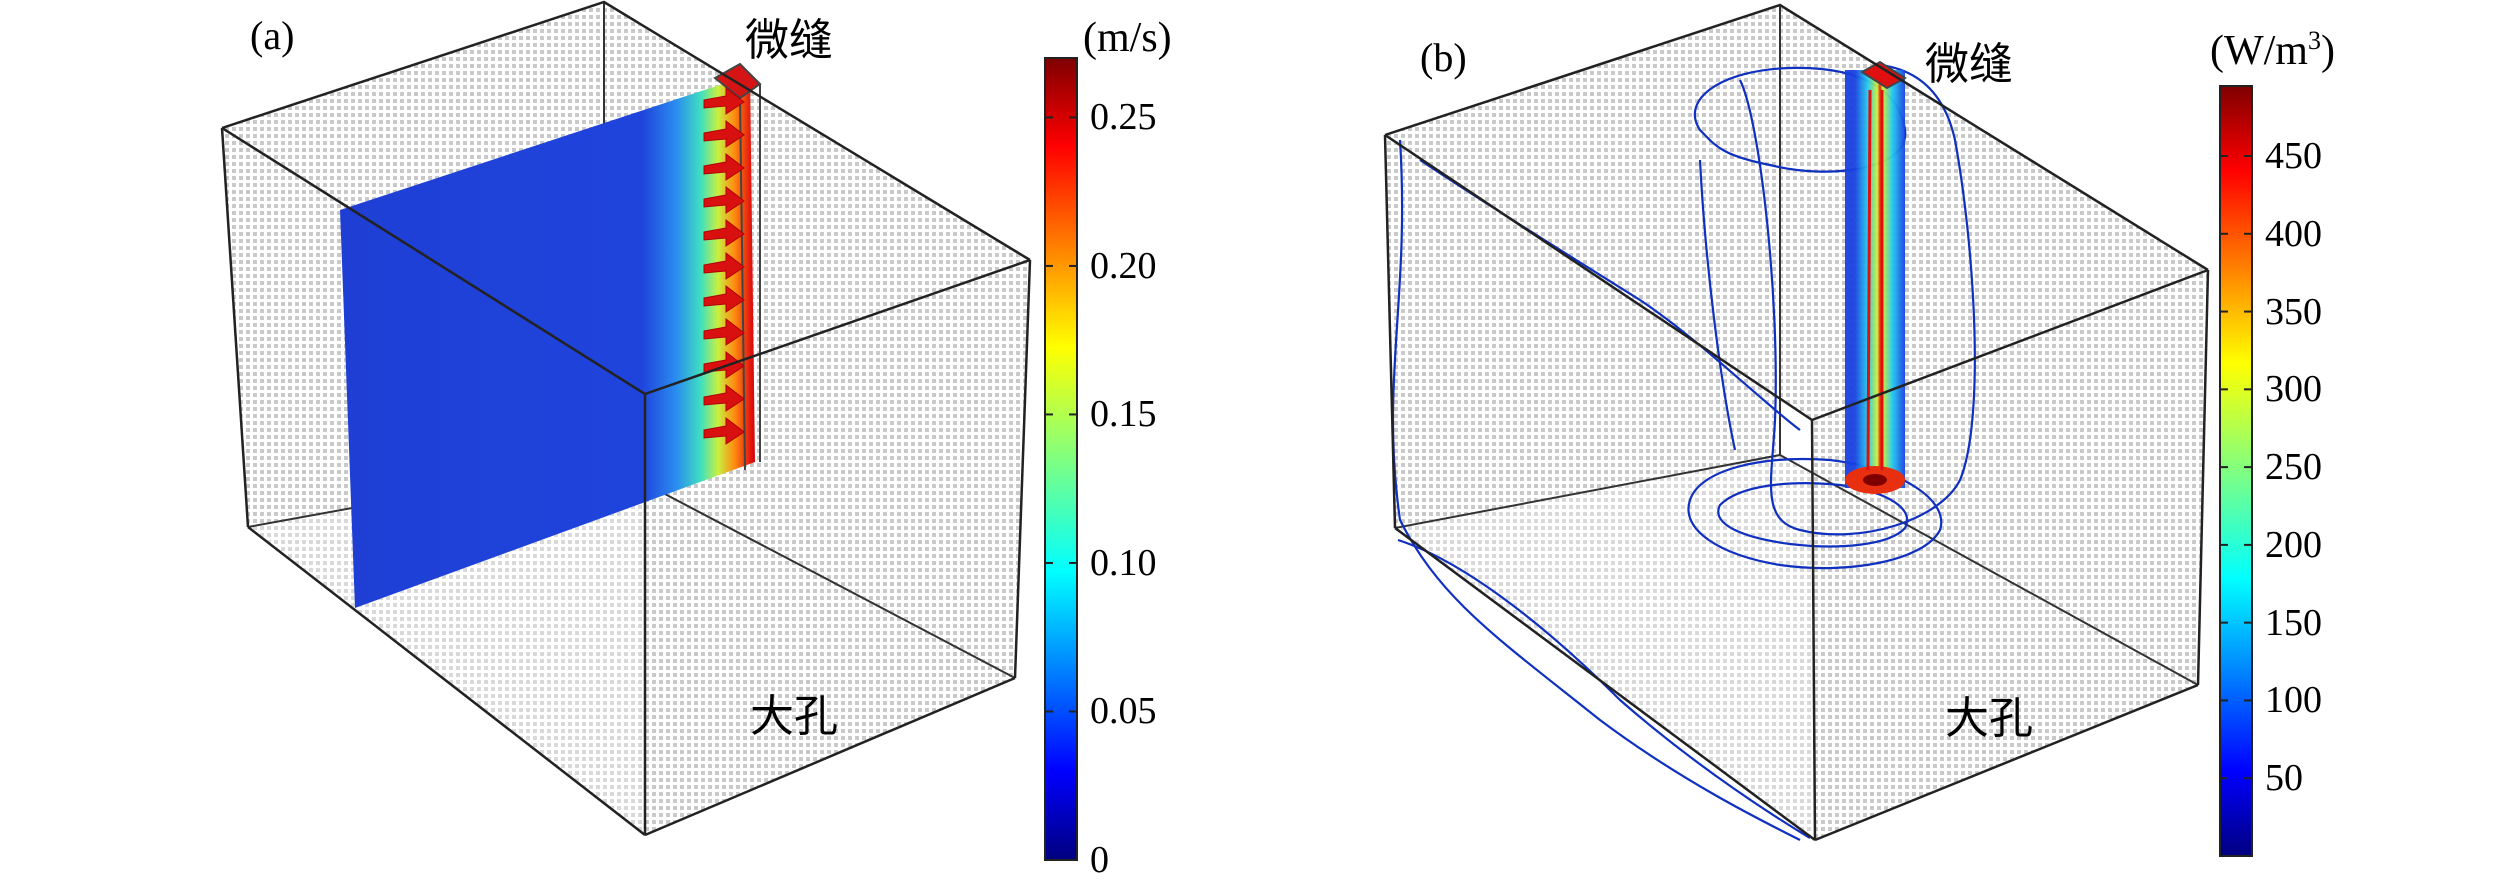 The height and width of the screenshot is (887, 2520). I want to click on column-inner-contours, so click(1875, 280).